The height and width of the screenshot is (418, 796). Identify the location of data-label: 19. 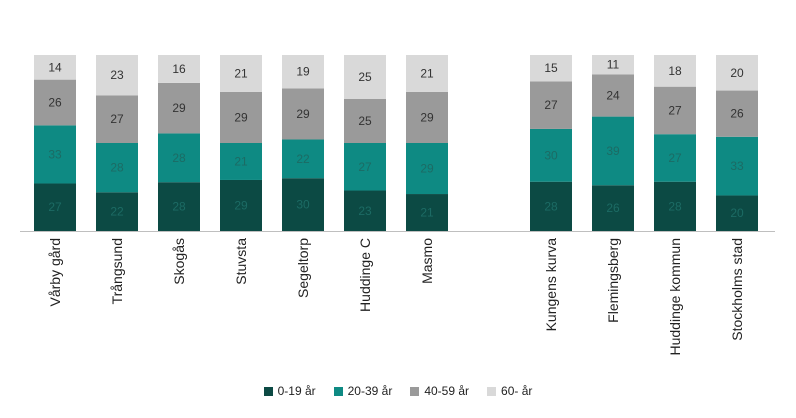
(303, 72).